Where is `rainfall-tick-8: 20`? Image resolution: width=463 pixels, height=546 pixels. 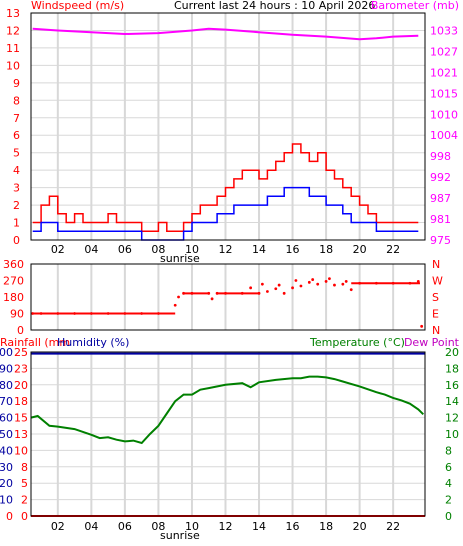
rainfall-tick-8: 20 is located at coordinates (21, 385).